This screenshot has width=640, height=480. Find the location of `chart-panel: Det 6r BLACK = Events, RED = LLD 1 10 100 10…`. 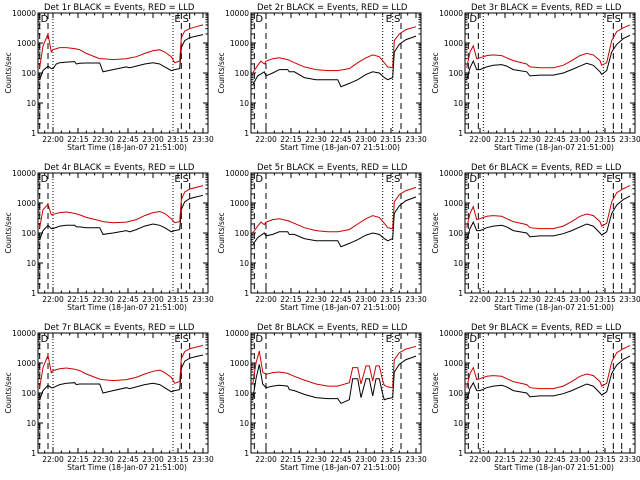

chart-panel: Det 6r BLACK = Events, RED = LLD 1 10 100 10… is located at coordinates (535, 237).